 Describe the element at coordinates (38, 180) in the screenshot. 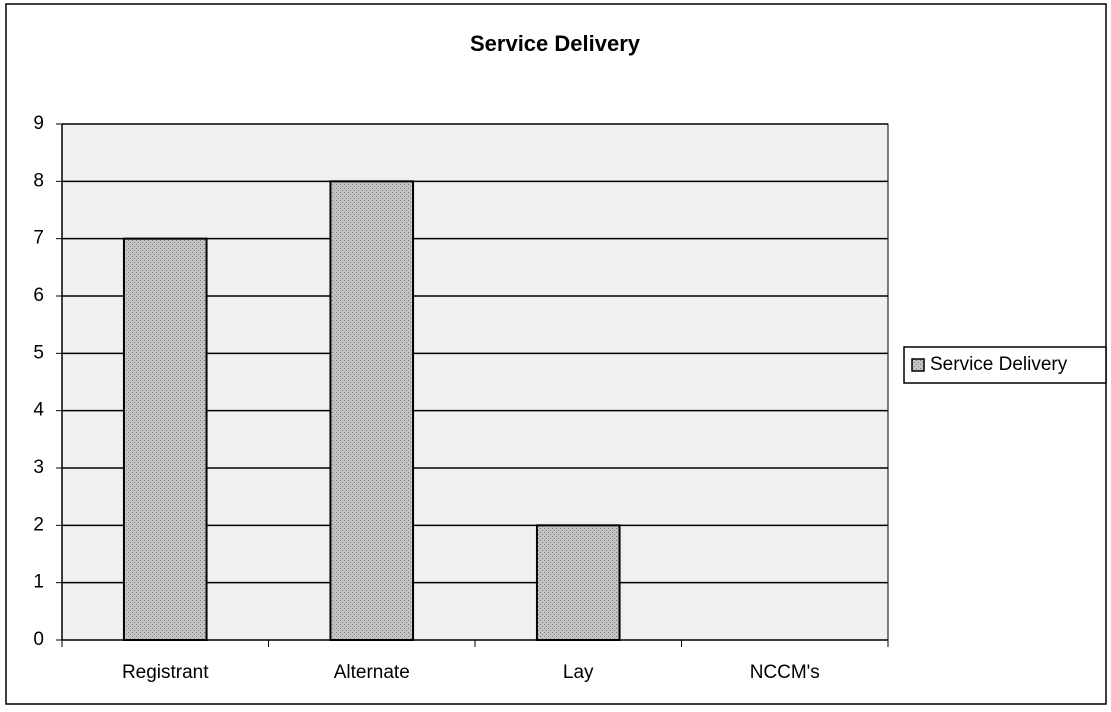

I see `y-tick-label: 8` at that location.